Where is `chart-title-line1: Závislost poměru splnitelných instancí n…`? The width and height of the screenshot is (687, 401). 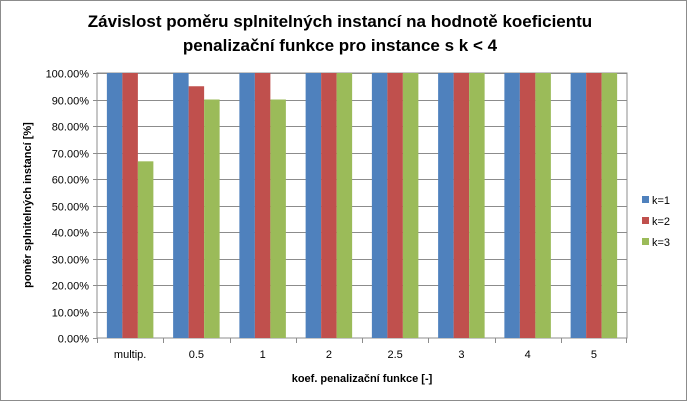
chart-title-line1: Závislost poměru splnitelných instancí n… is located at coordinates (340, 21).